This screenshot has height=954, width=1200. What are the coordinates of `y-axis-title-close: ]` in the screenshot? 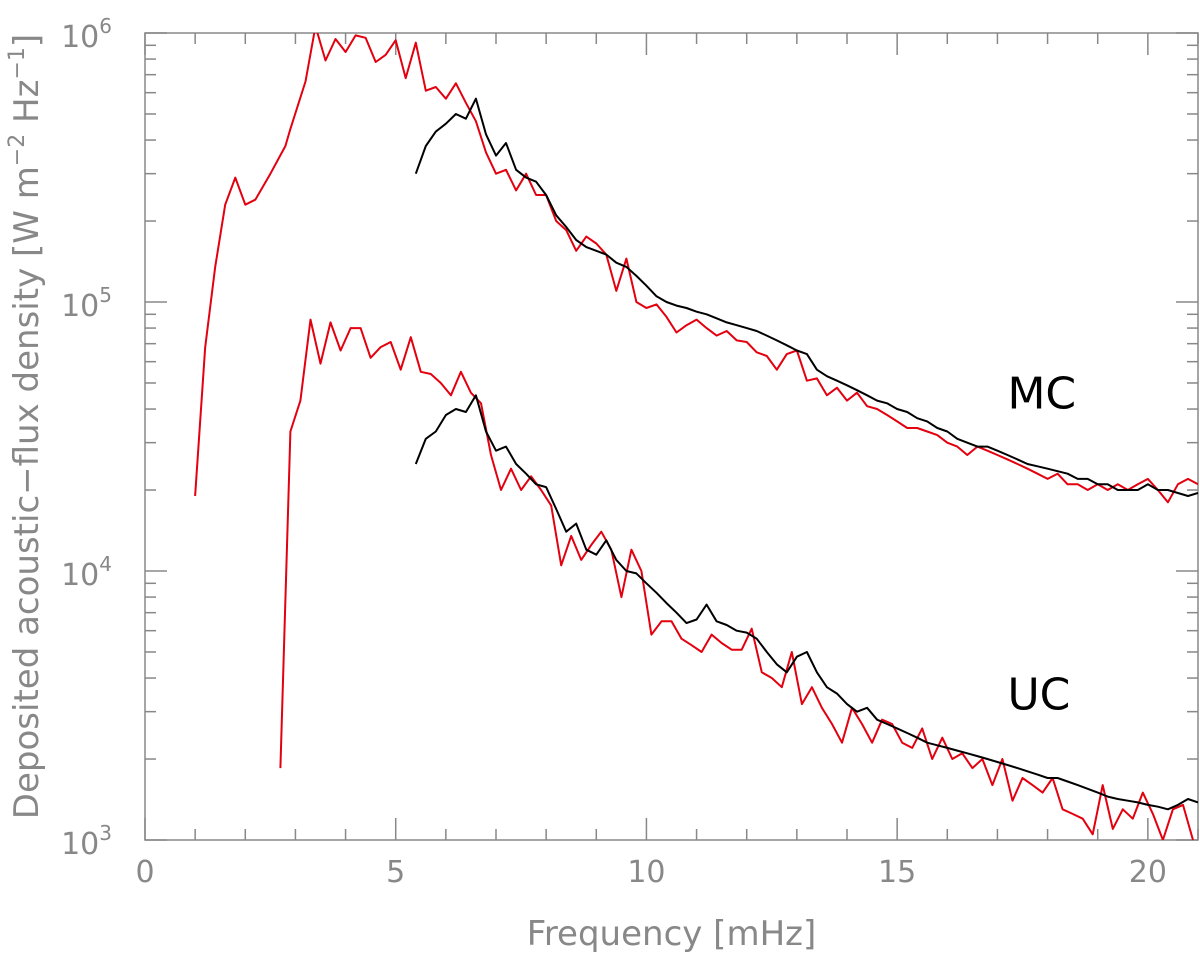 It's located at (27, 40).